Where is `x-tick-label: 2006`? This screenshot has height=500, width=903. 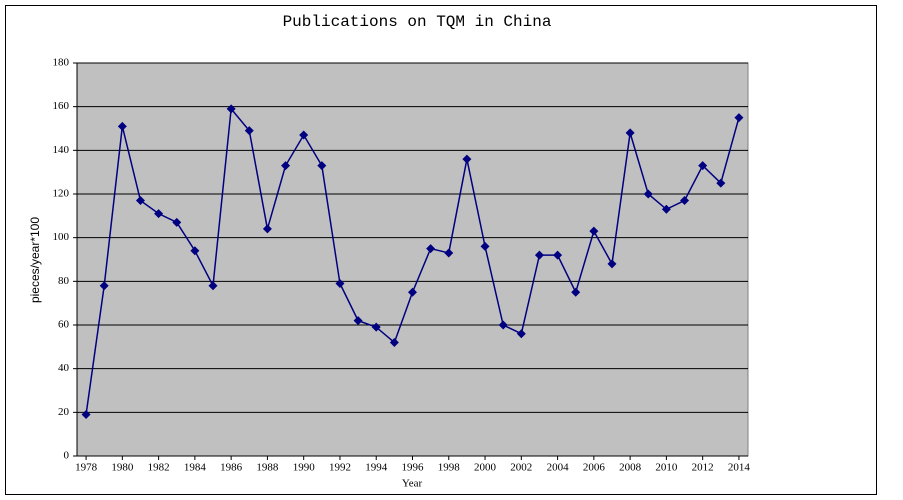 x-tick-label: 2006 is located at coordinates (594, 468).